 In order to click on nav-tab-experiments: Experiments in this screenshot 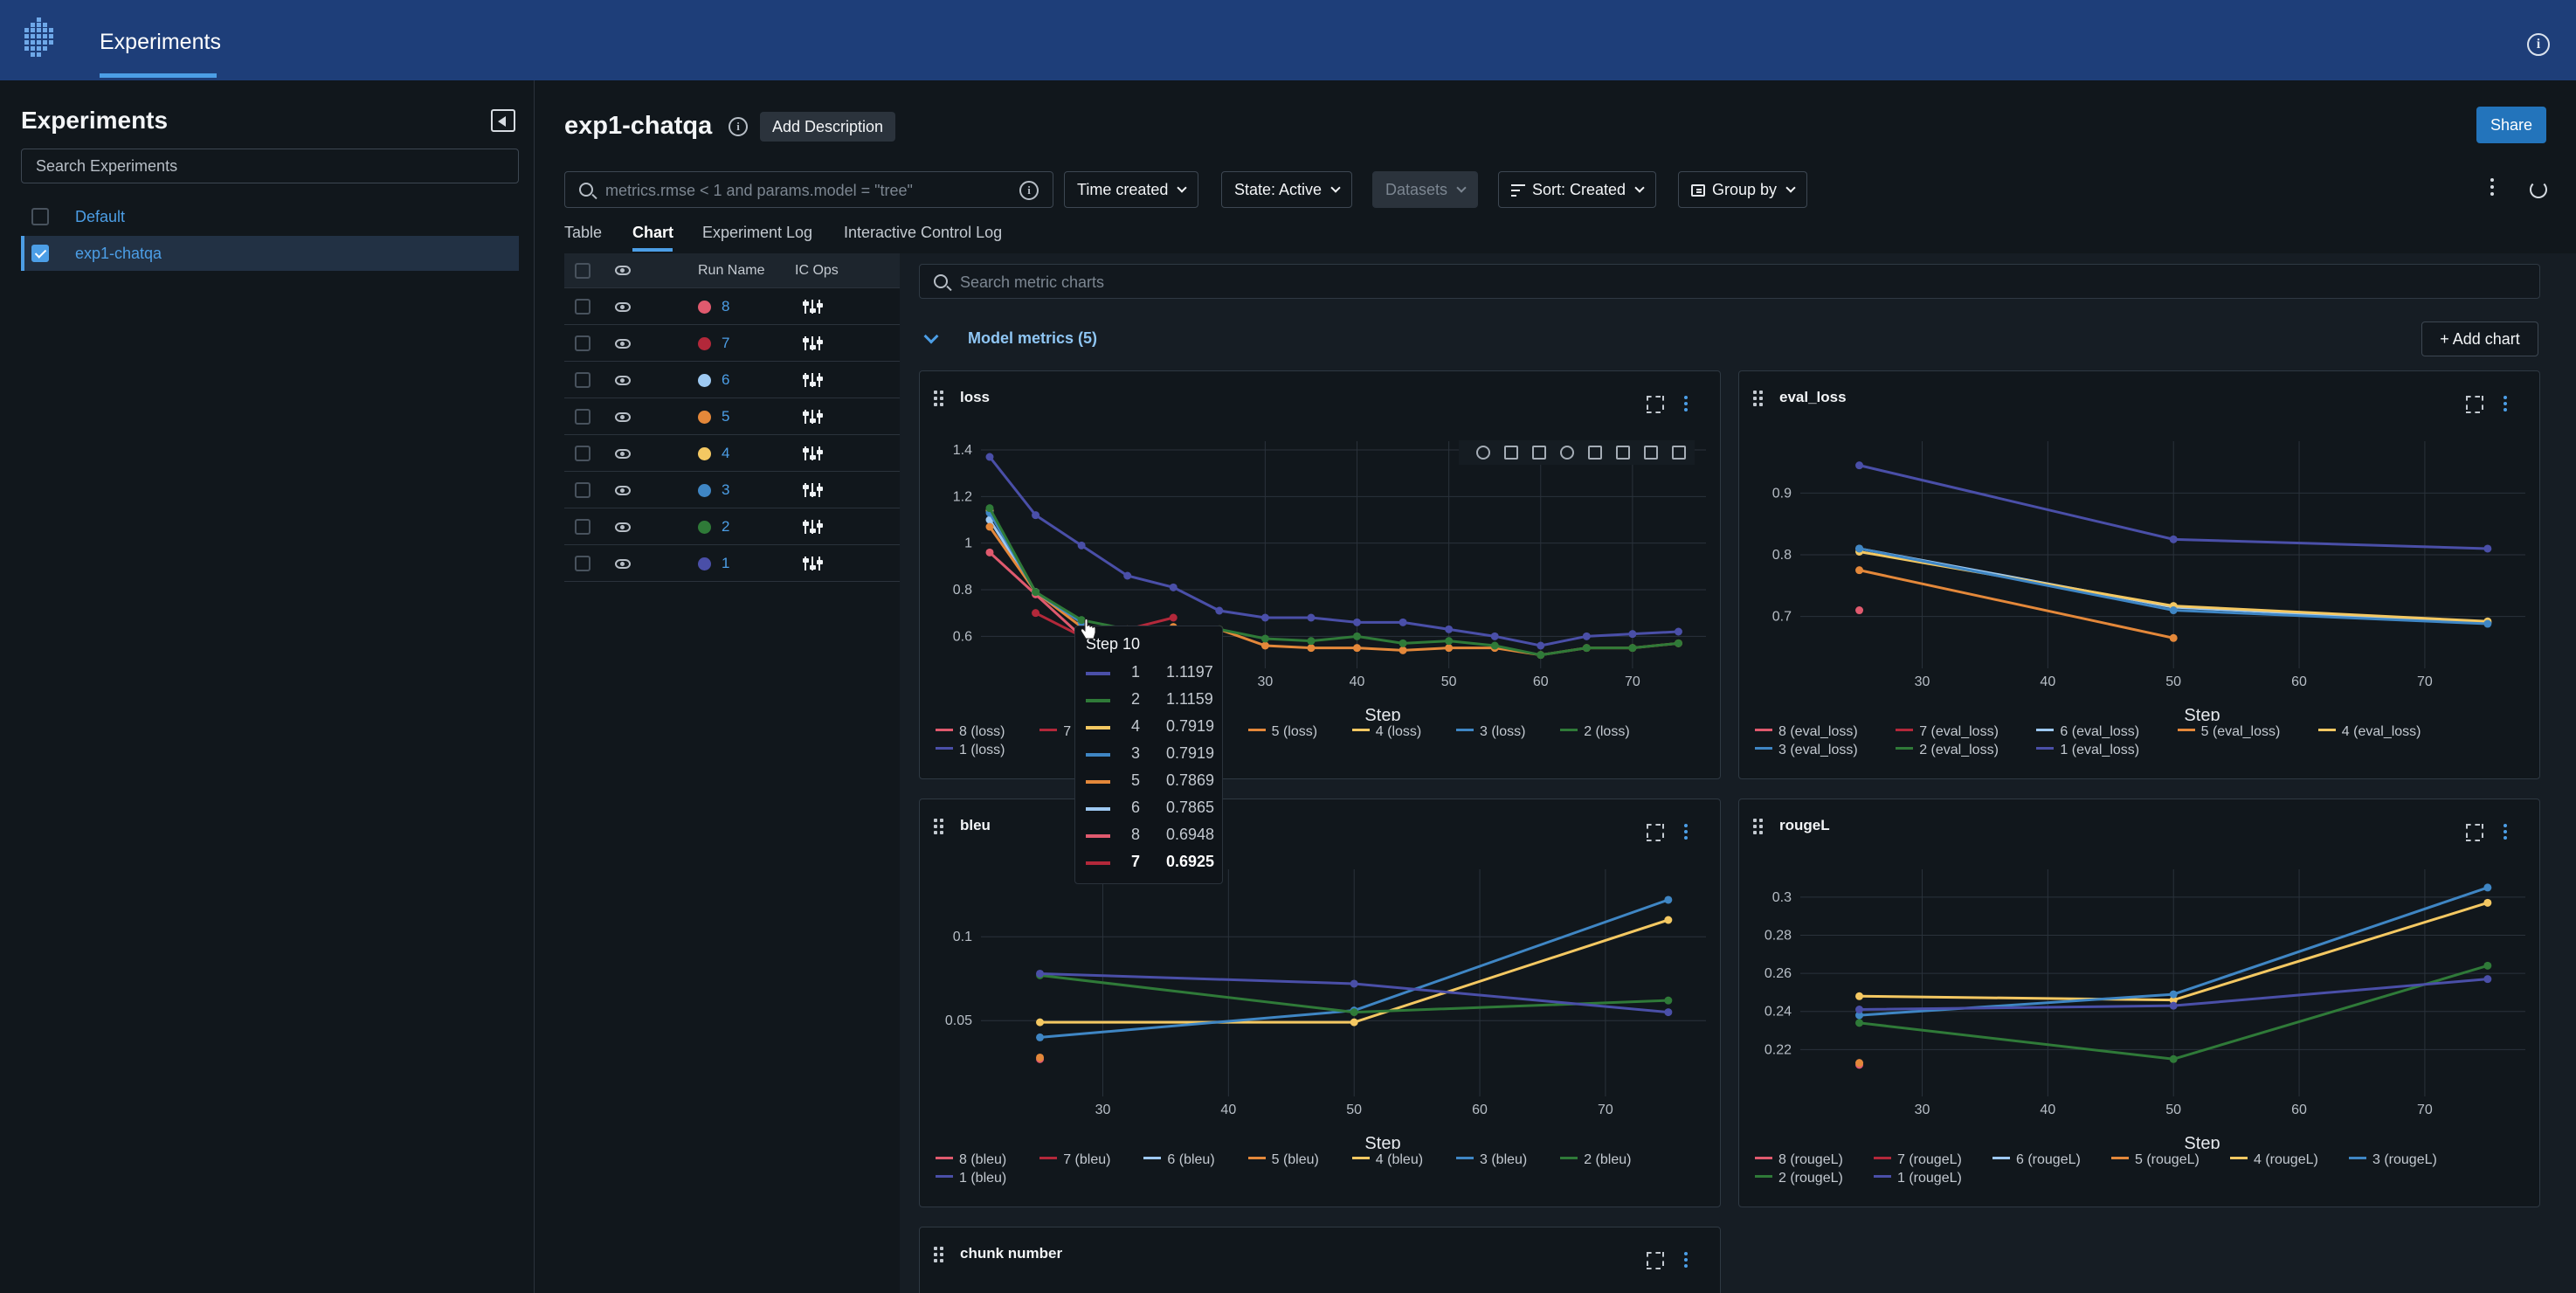, I will do `click(160, 42)`.